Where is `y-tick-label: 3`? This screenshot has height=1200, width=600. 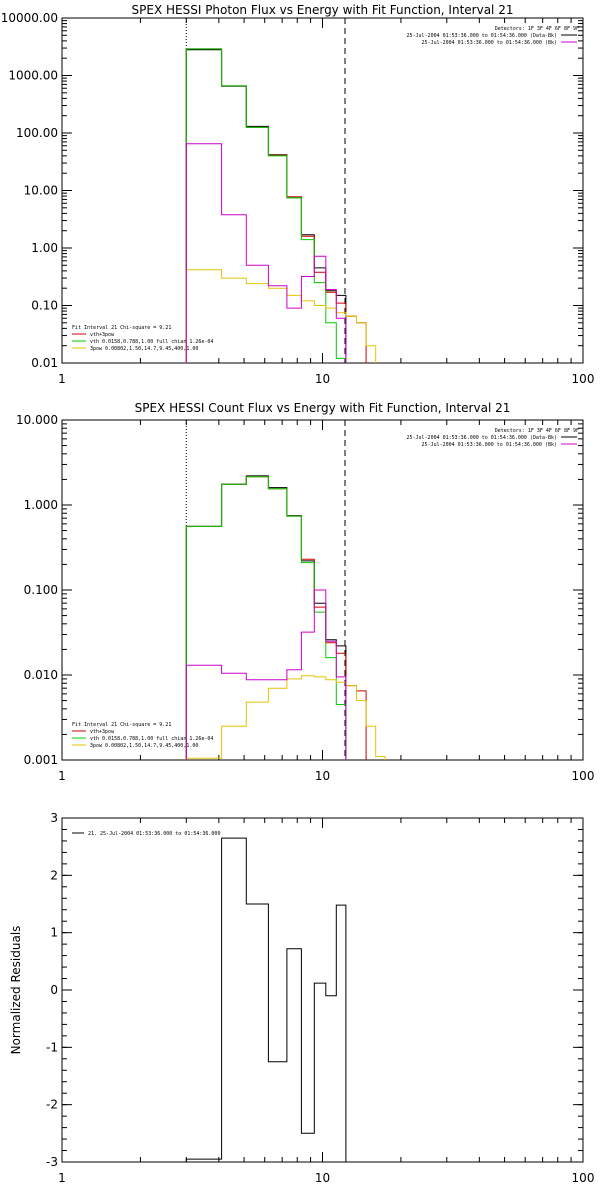
y-tick-label: 3 is located at coordinates (54, 818).